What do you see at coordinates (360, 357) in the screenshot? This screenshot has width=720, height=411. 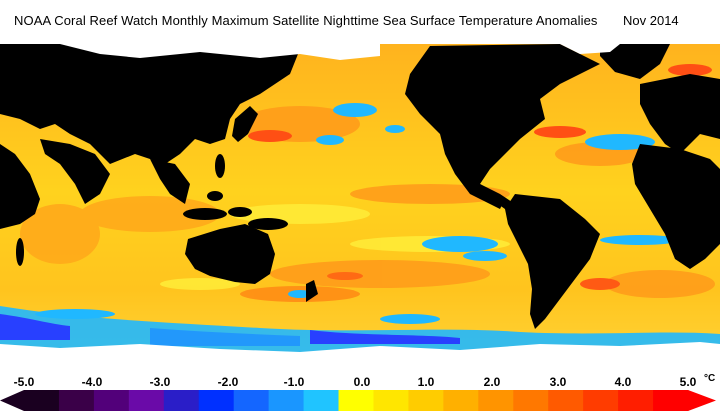 I see `antarctica-ice` at bounding box center [360, 357].